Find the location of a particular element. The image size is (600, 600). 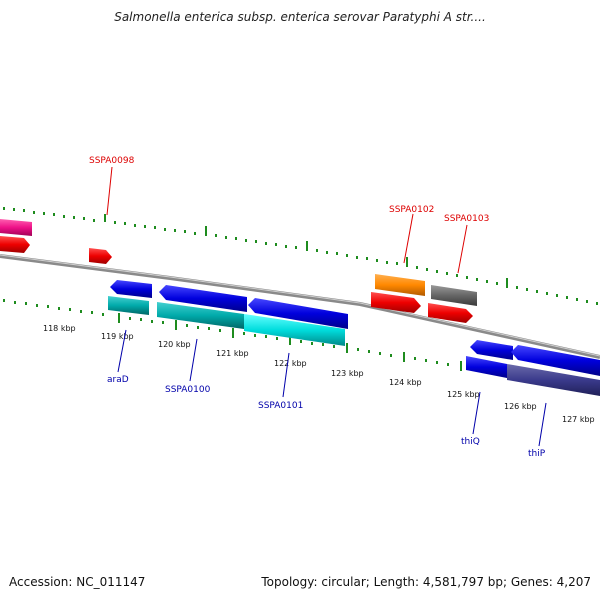

kbp-label: 125 kbp is located at coordinates (463, 394).